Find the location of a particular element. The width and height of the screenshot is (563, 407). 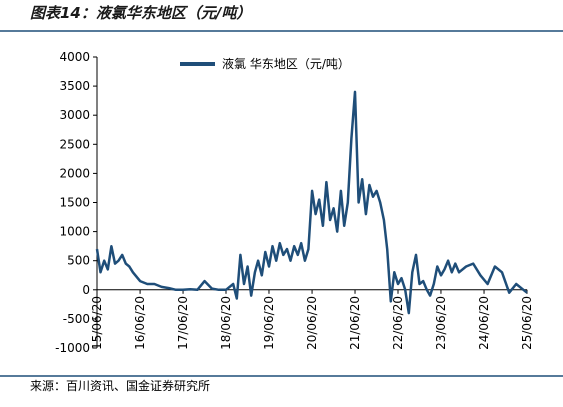

x-tick-label: 25/06/20 is located at coordinates (527, 323).